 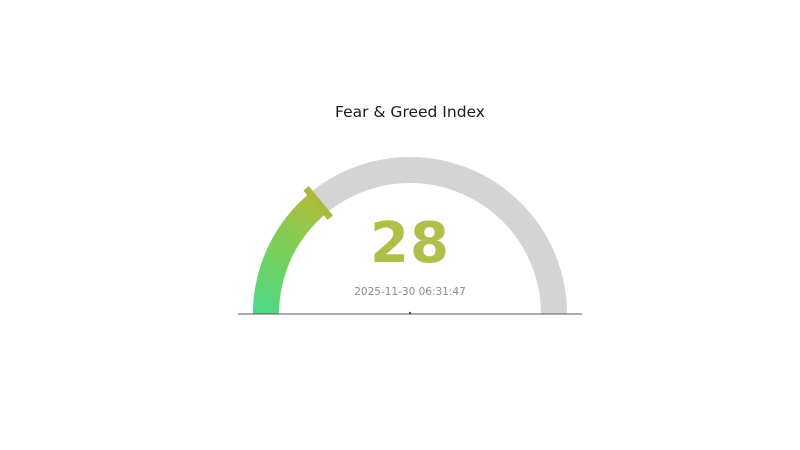 What do you see at coordinates (410, 243) in the screenshot?
I see `gauge-value-number: 28` at bounding box center [410, 243].